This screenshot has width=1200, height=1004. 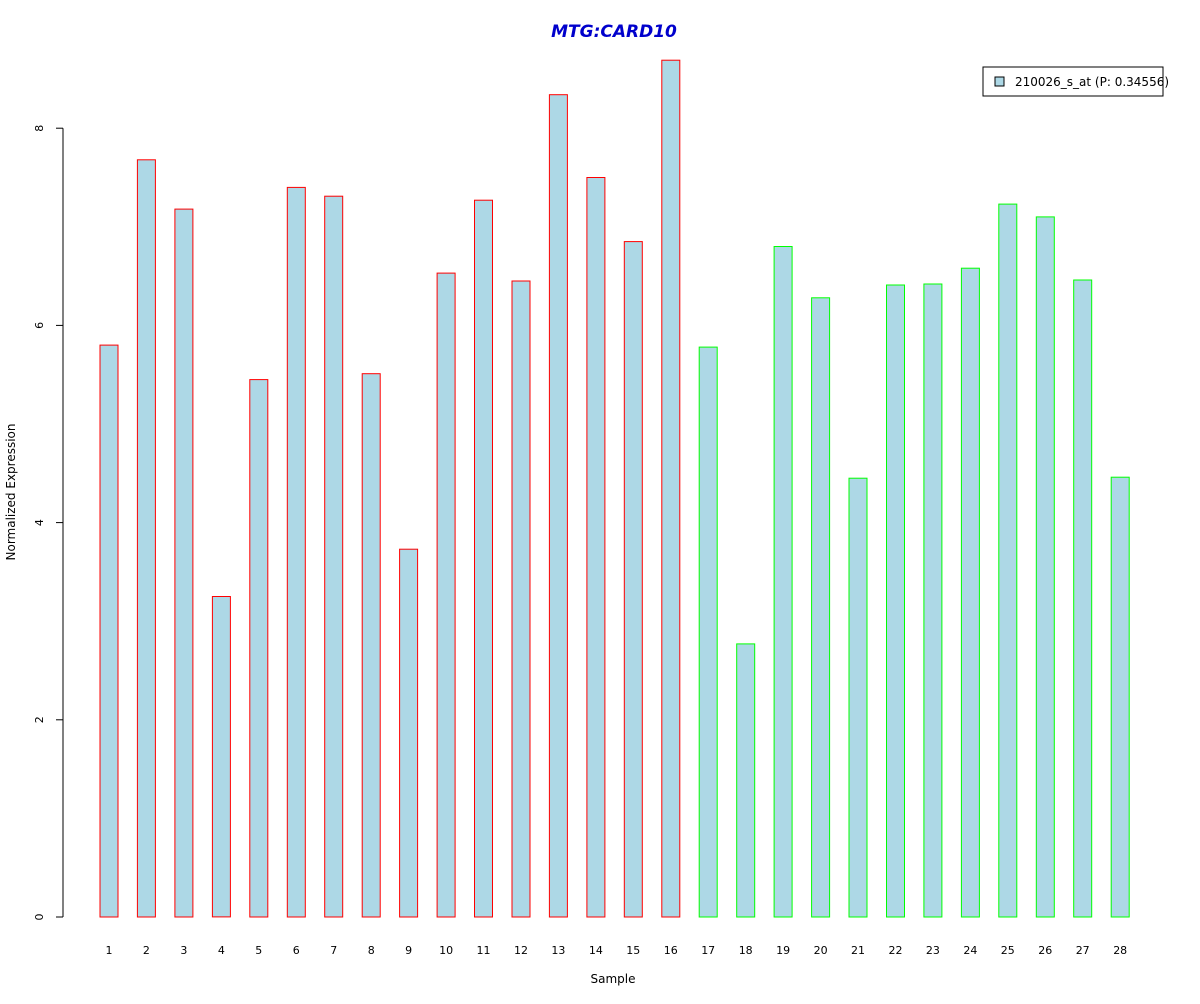 I want to click on y-tick-label: 4, so click(x=39, y=522).